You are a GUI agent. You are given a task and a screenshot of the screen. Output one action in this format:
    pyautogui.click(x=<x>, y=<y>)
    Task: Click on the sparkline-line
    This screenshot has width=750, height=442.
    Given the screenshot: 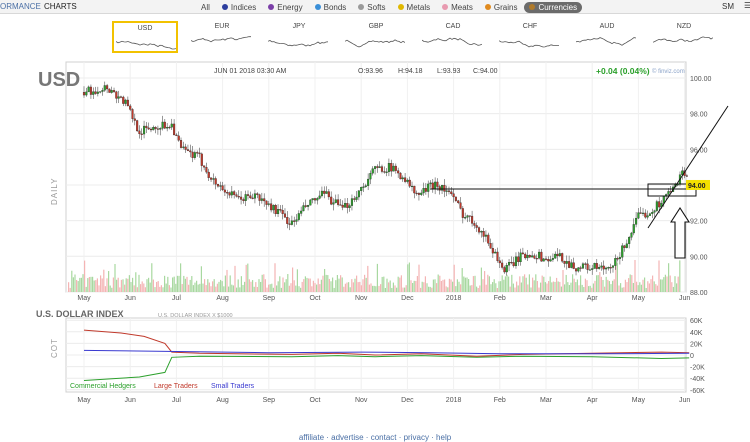 What is the action you would take?
    pyautogui.click(x=375, y=43)
    